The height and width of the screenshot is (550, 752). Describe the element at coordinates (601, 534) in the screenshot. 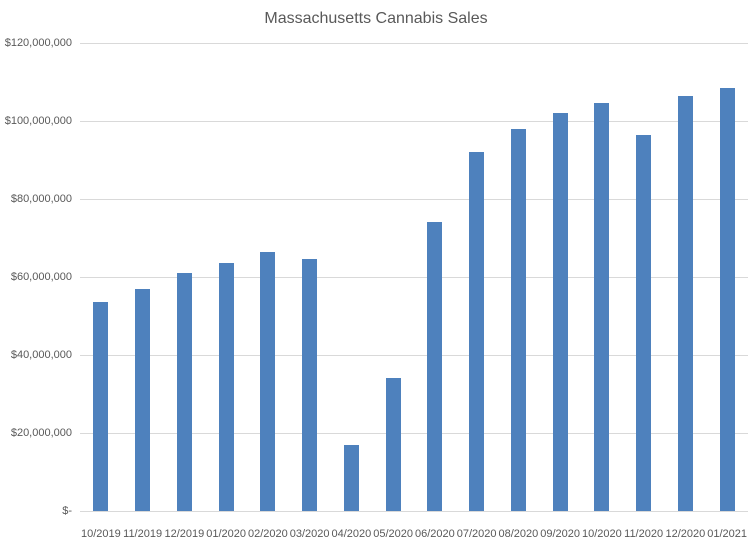

I see `x-axis-tick-label: 10/2020` at that location.